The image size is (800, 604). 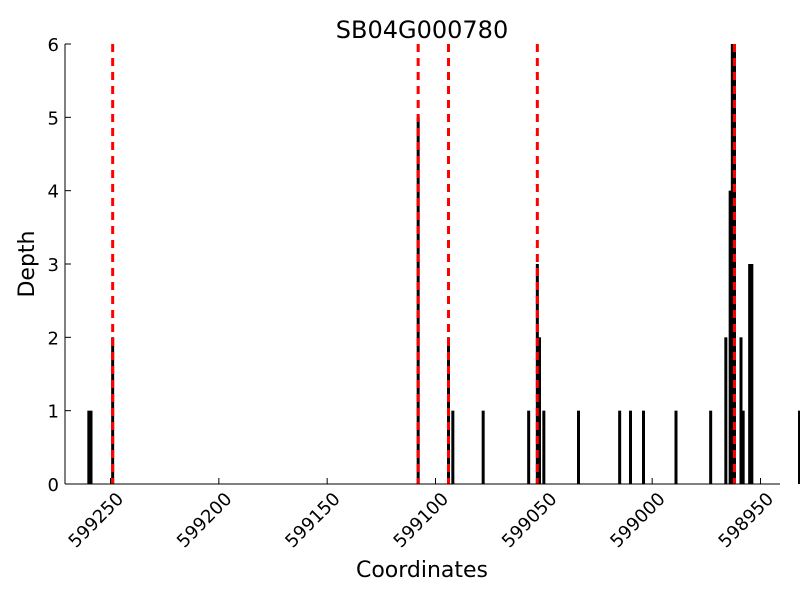 I want to click on y-axis-label: Depth, so click(x=27, y=263).